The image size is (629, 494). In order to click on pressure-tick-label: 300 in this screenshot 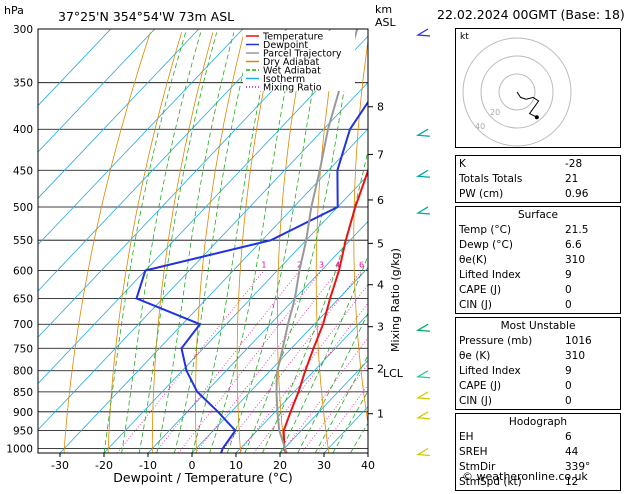, I will do `click(23, 30)`.